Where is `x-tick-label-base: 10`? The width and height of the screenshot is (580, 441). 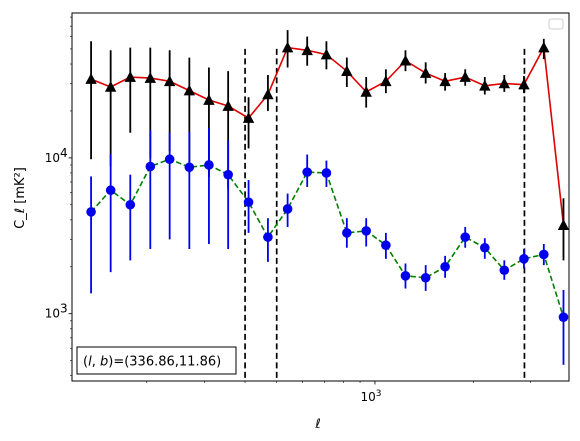 x-tick-label-base: 10 is located at coordinates (367, 397).